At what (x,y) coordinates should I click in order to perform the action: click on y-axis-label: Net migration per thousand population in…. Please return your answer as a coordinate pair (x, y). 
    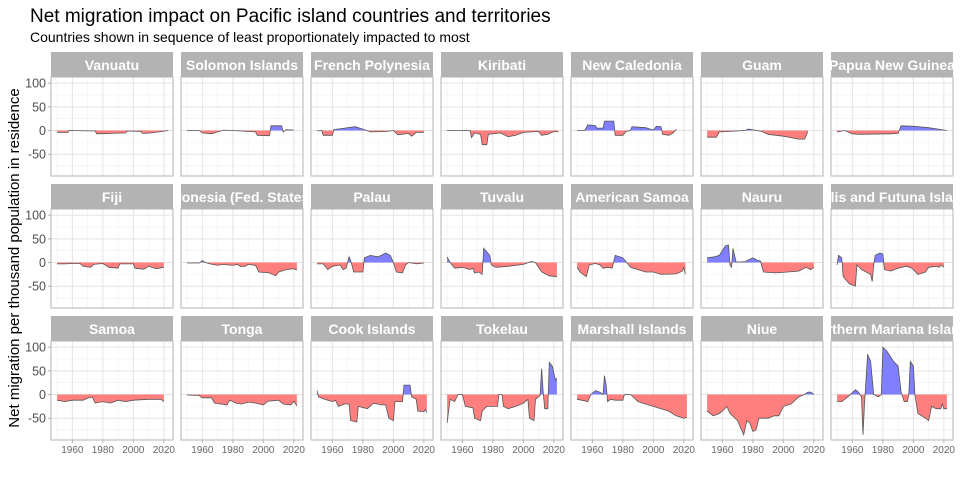
    Looking at the image, I should click on (14, 257).